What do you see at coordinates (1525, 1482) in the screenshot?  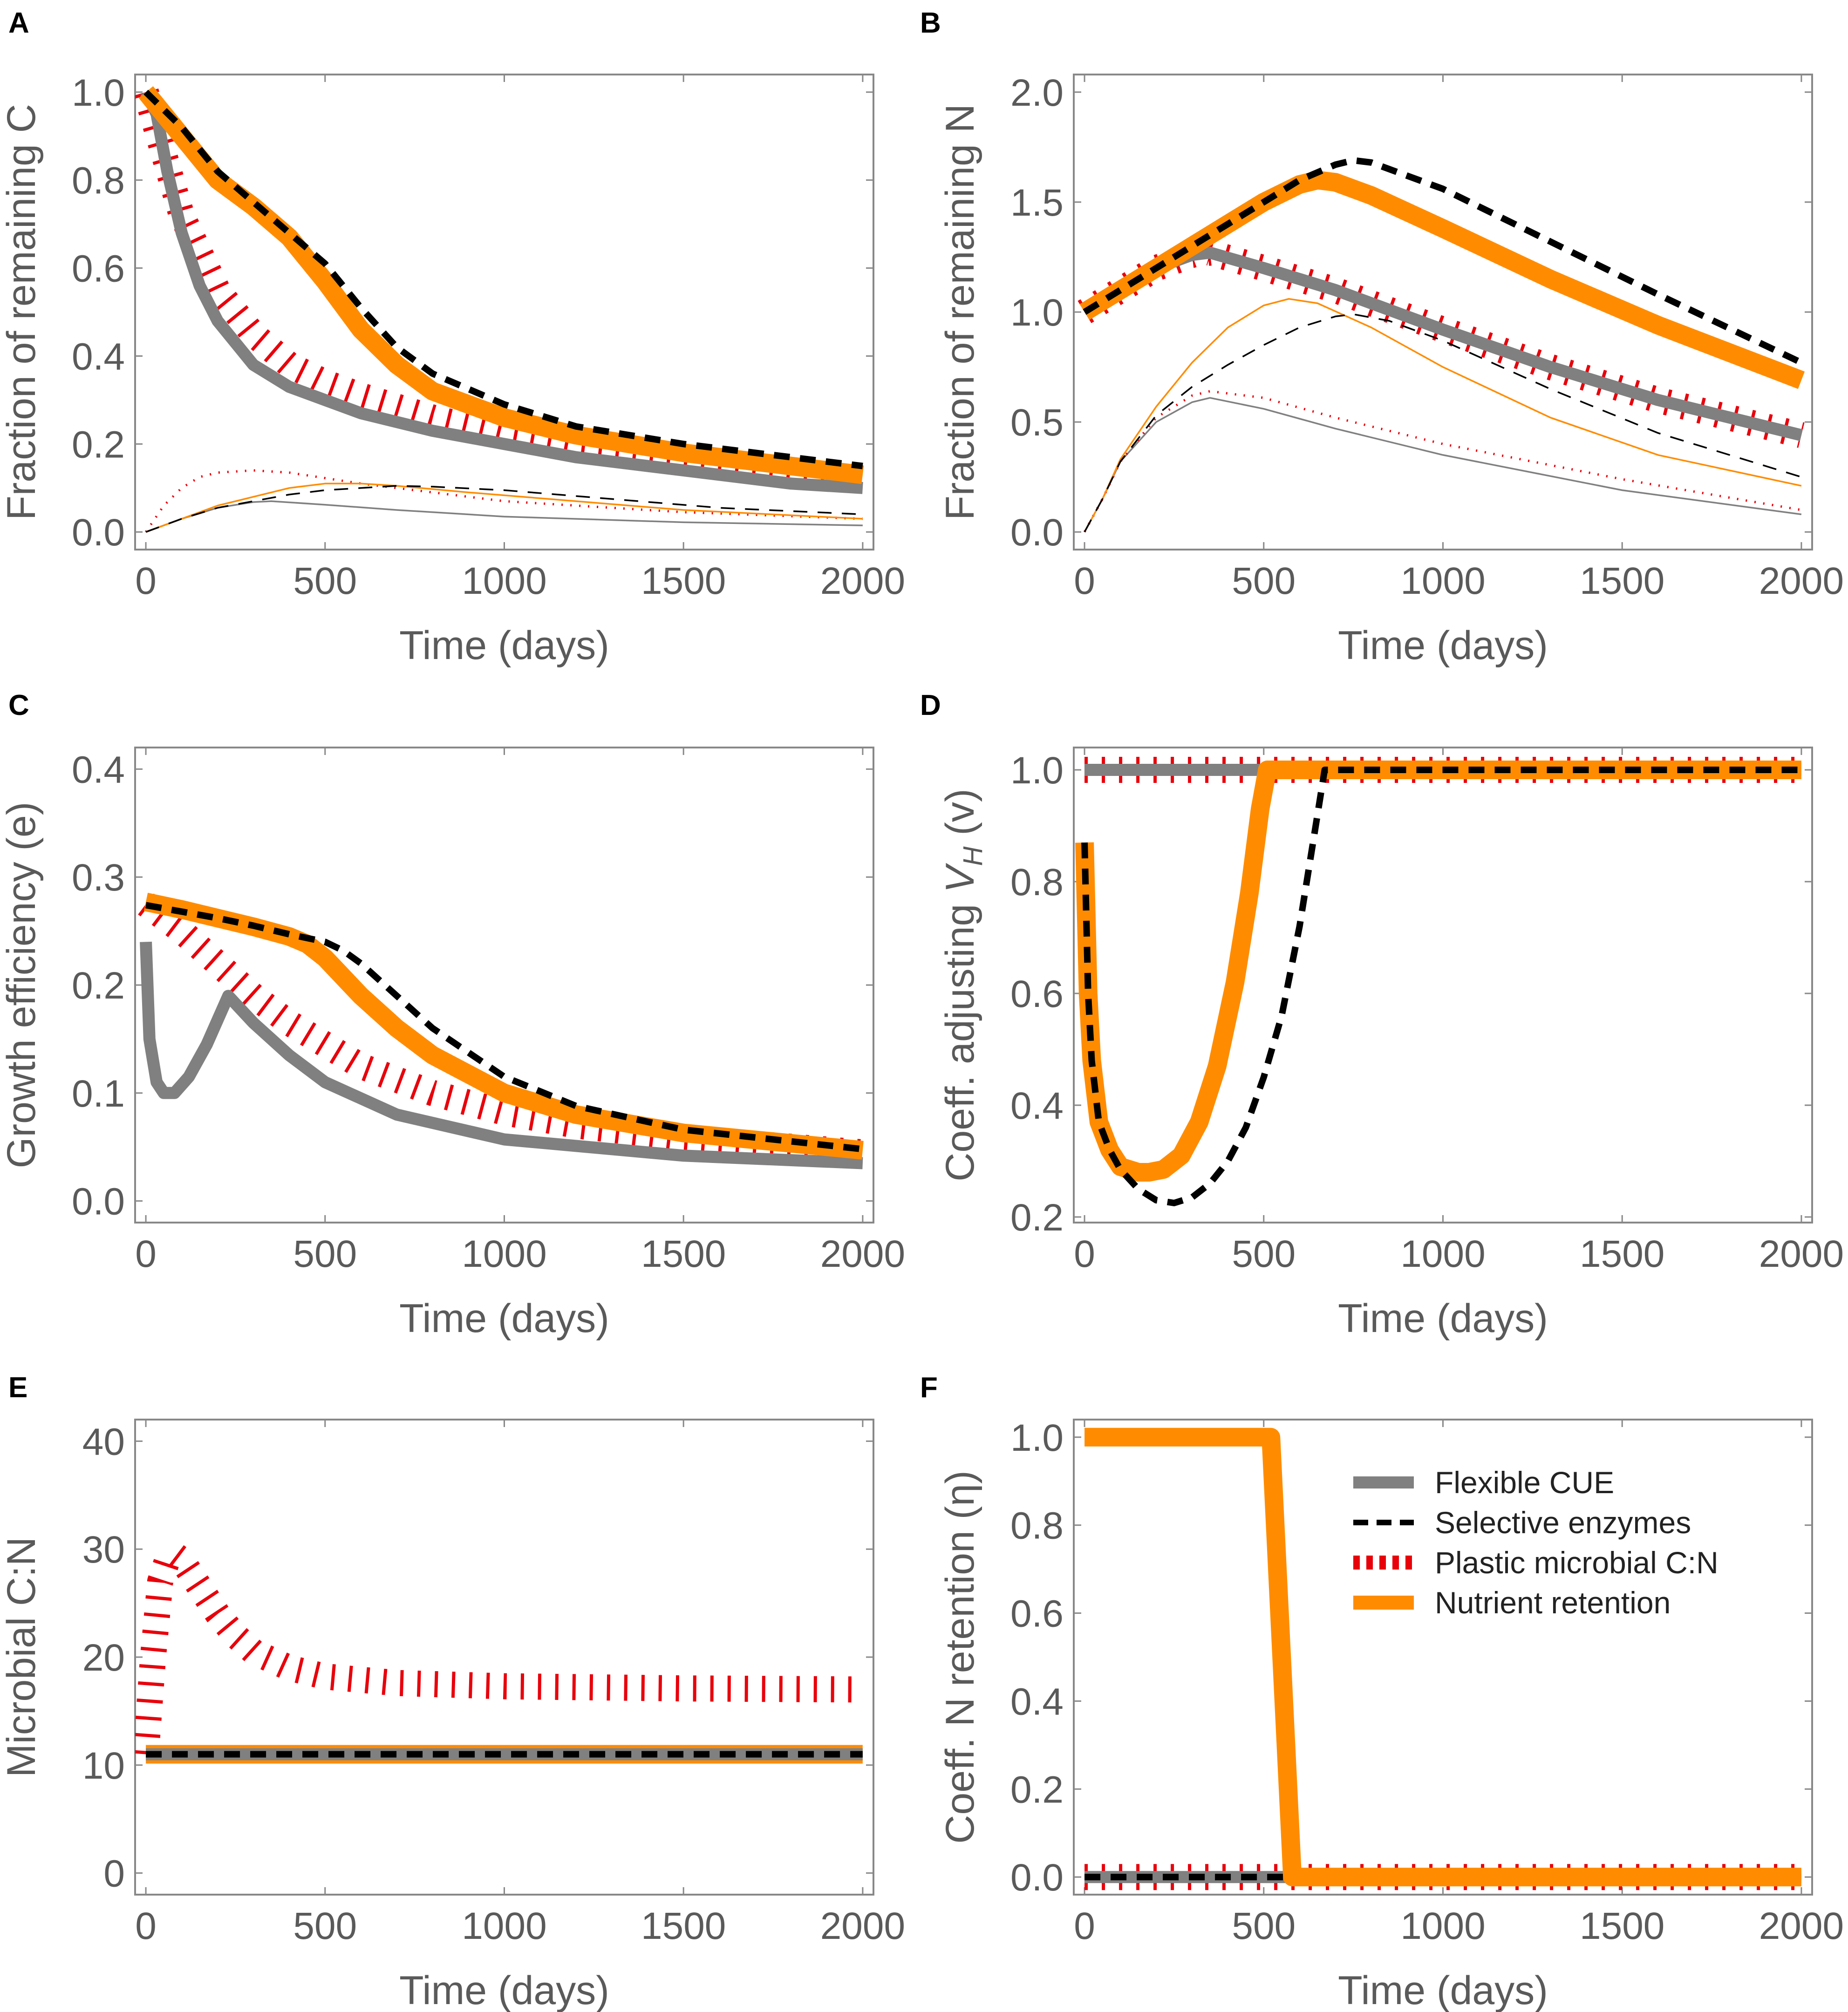 I see `legend-label-flexible: Flexible CUE` at bounding box center [1525, 1482].